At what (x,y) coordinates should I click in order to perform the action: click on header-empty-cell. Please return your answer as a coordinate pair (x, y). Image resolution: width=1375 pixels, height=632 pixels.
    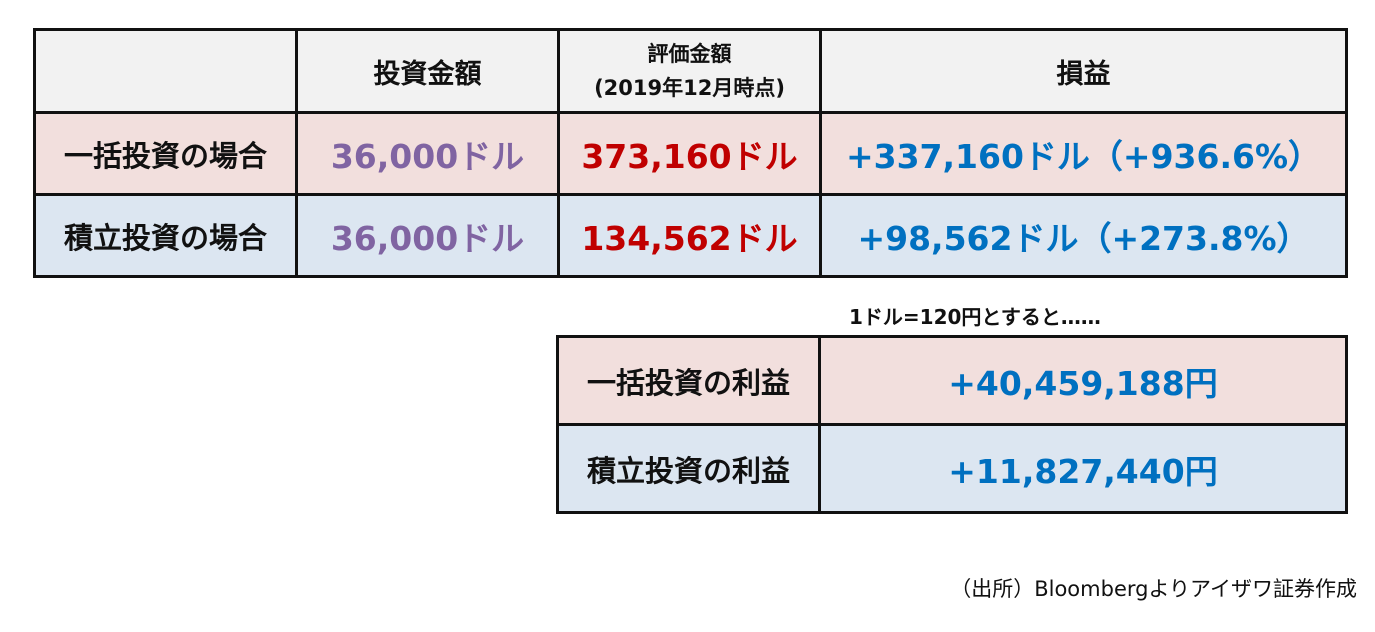
    Looking at the image, I should click on (165, 71).